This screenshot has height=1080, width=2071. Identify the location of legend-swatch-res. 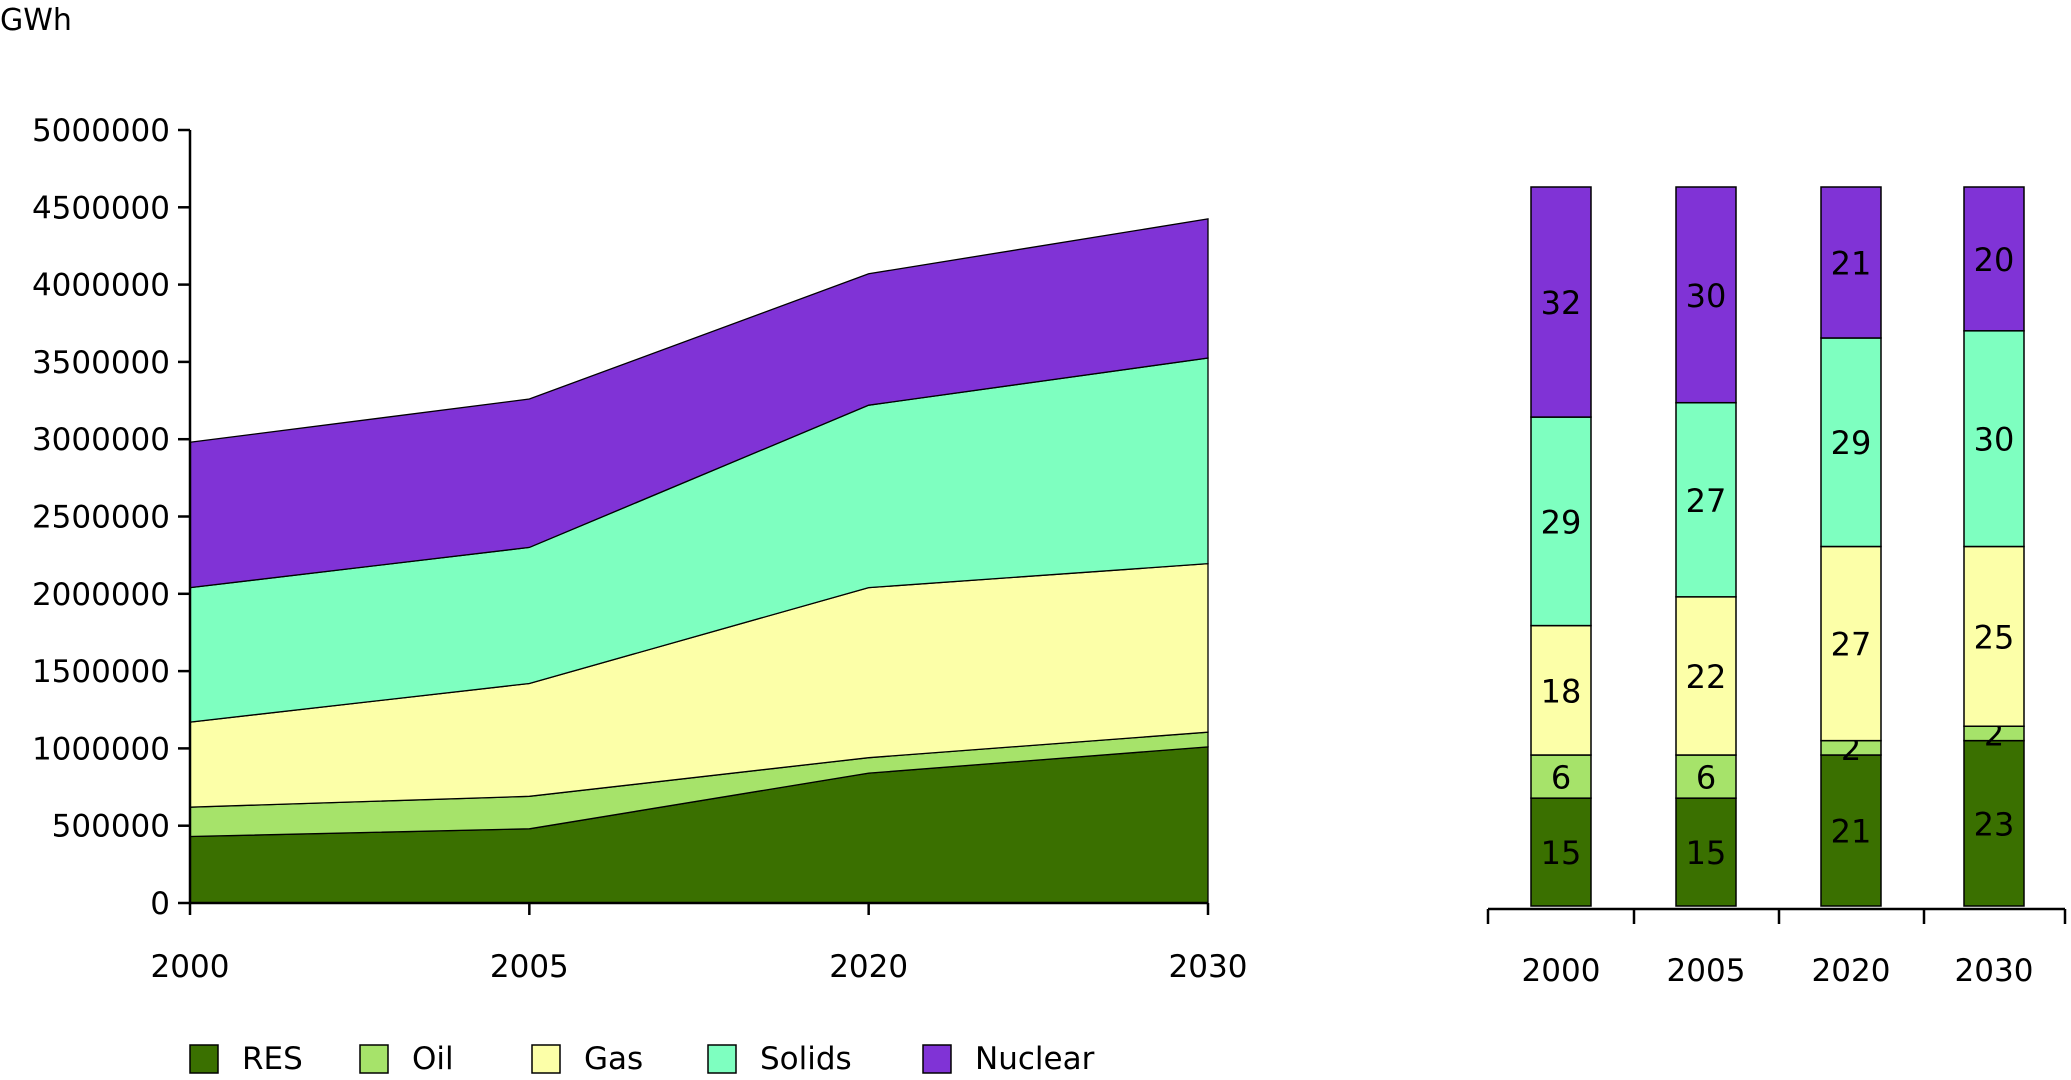
(204, 1059).